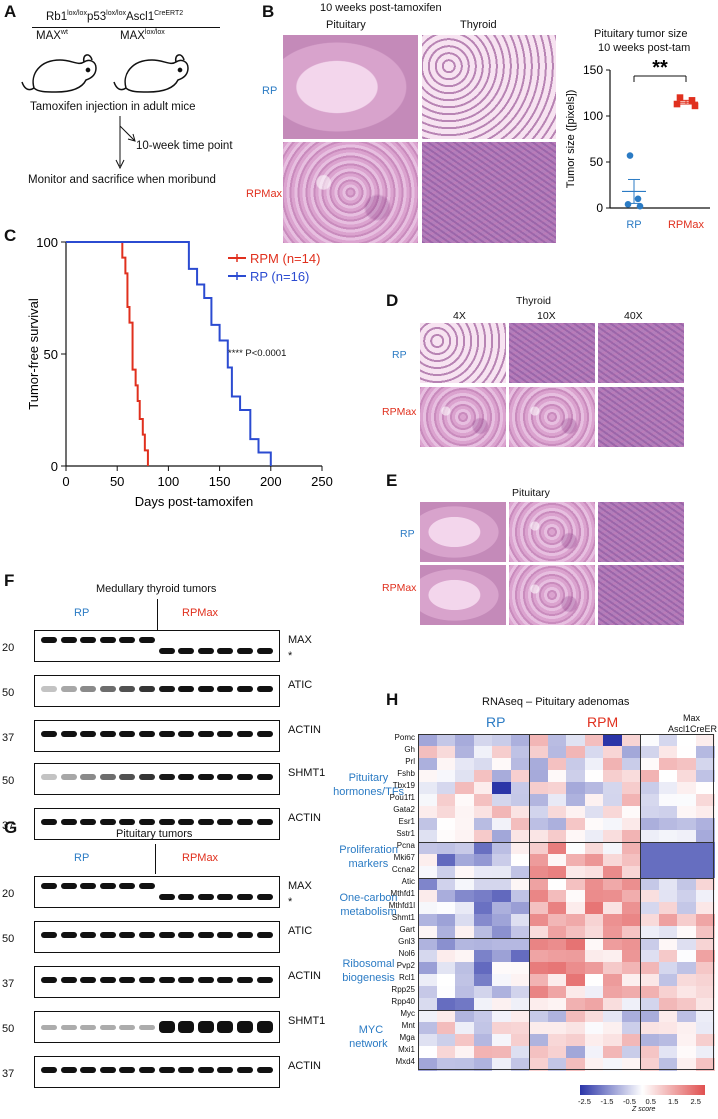  Describe the element at coordinates (399, 588) in the screenshot. I see `e-row-rpmax: RPMax` at that location.